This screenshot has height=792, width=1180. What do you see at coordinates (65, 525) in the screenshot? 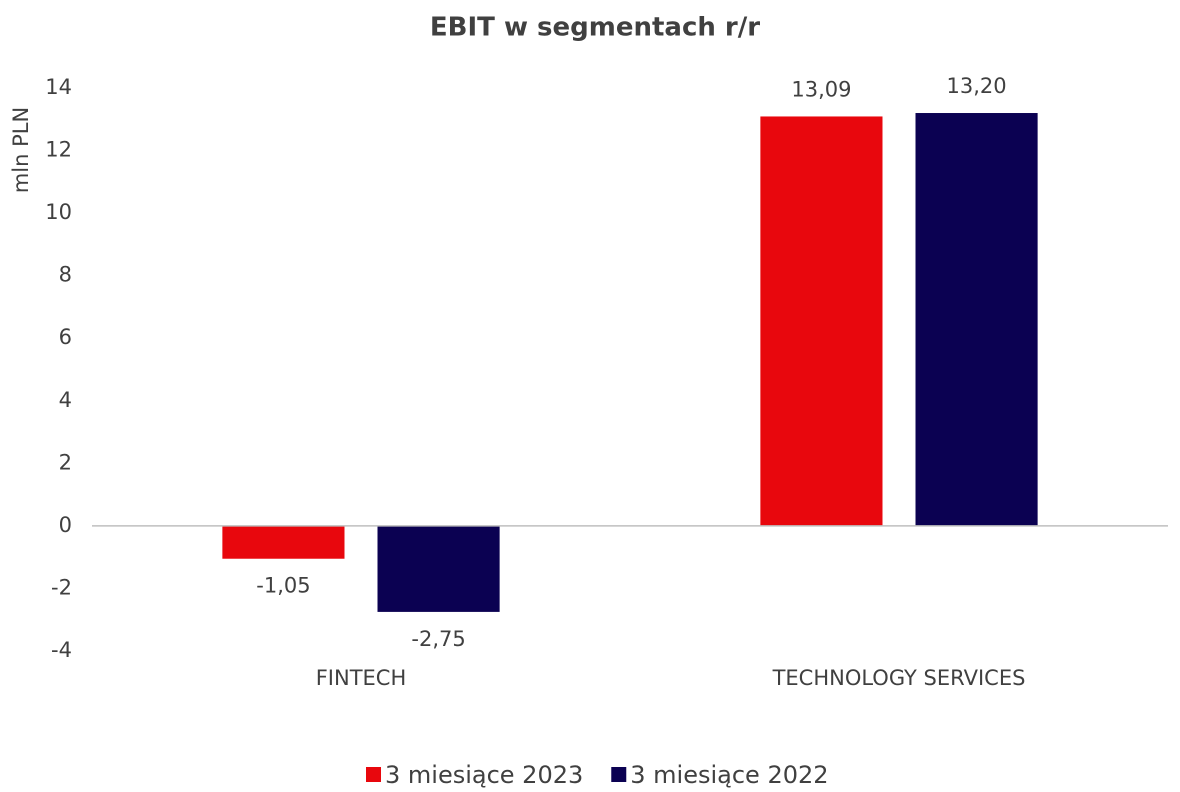
I see `y-tick-label: 0` at bounding box center [65, 525].